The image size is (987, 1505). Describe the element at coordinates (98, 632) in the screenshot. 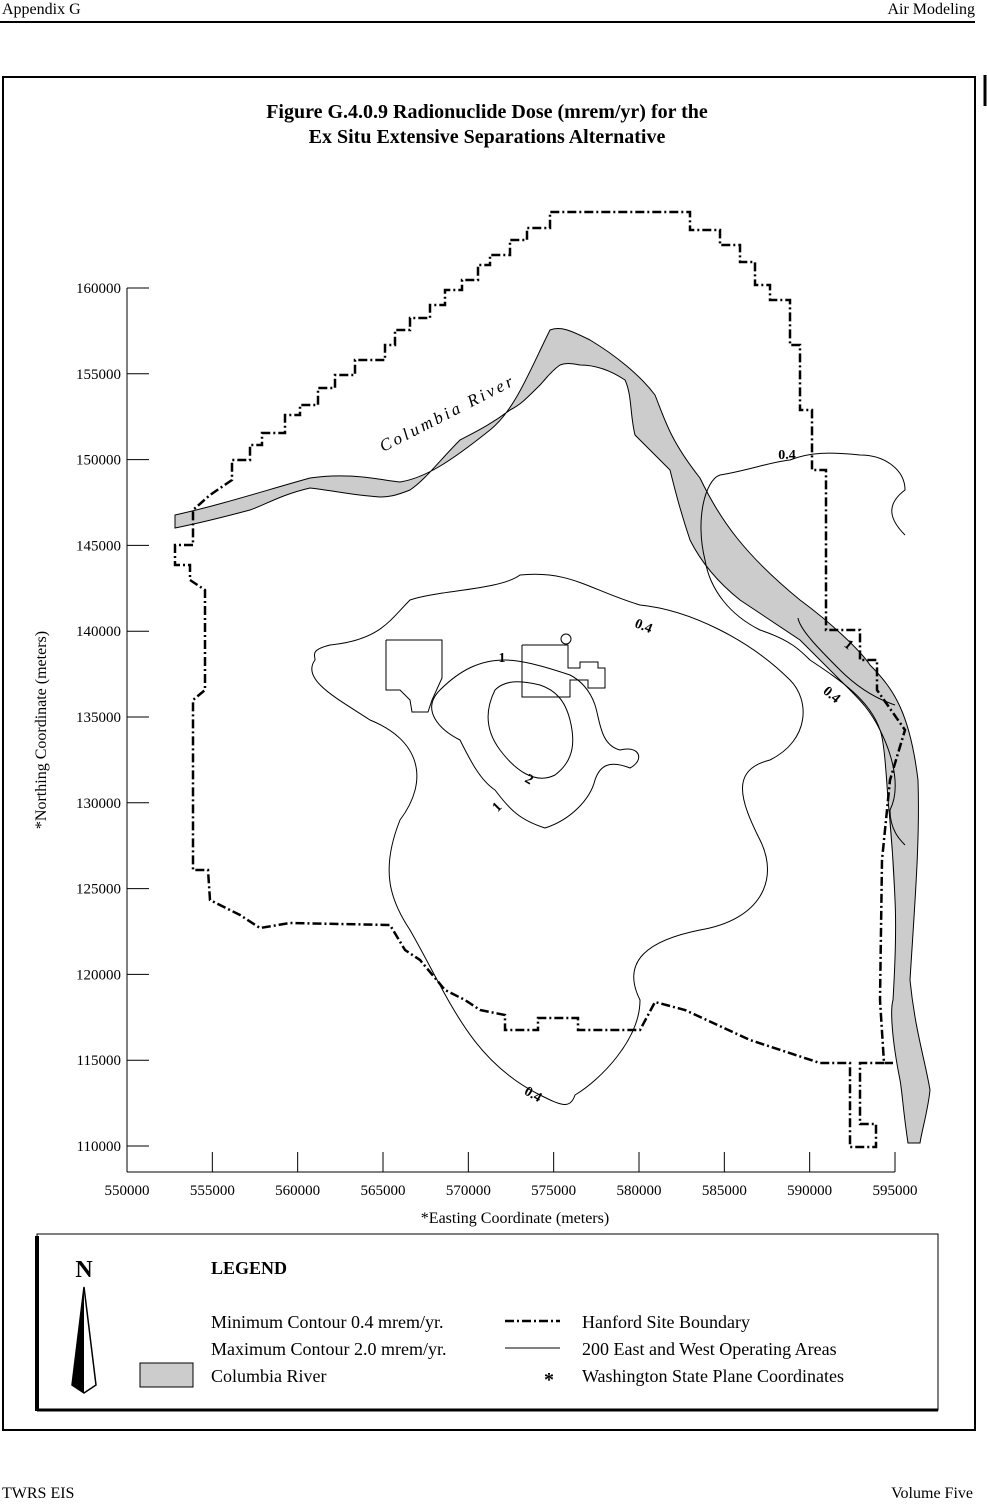

I see `y-tick-label: 140000` at that location.